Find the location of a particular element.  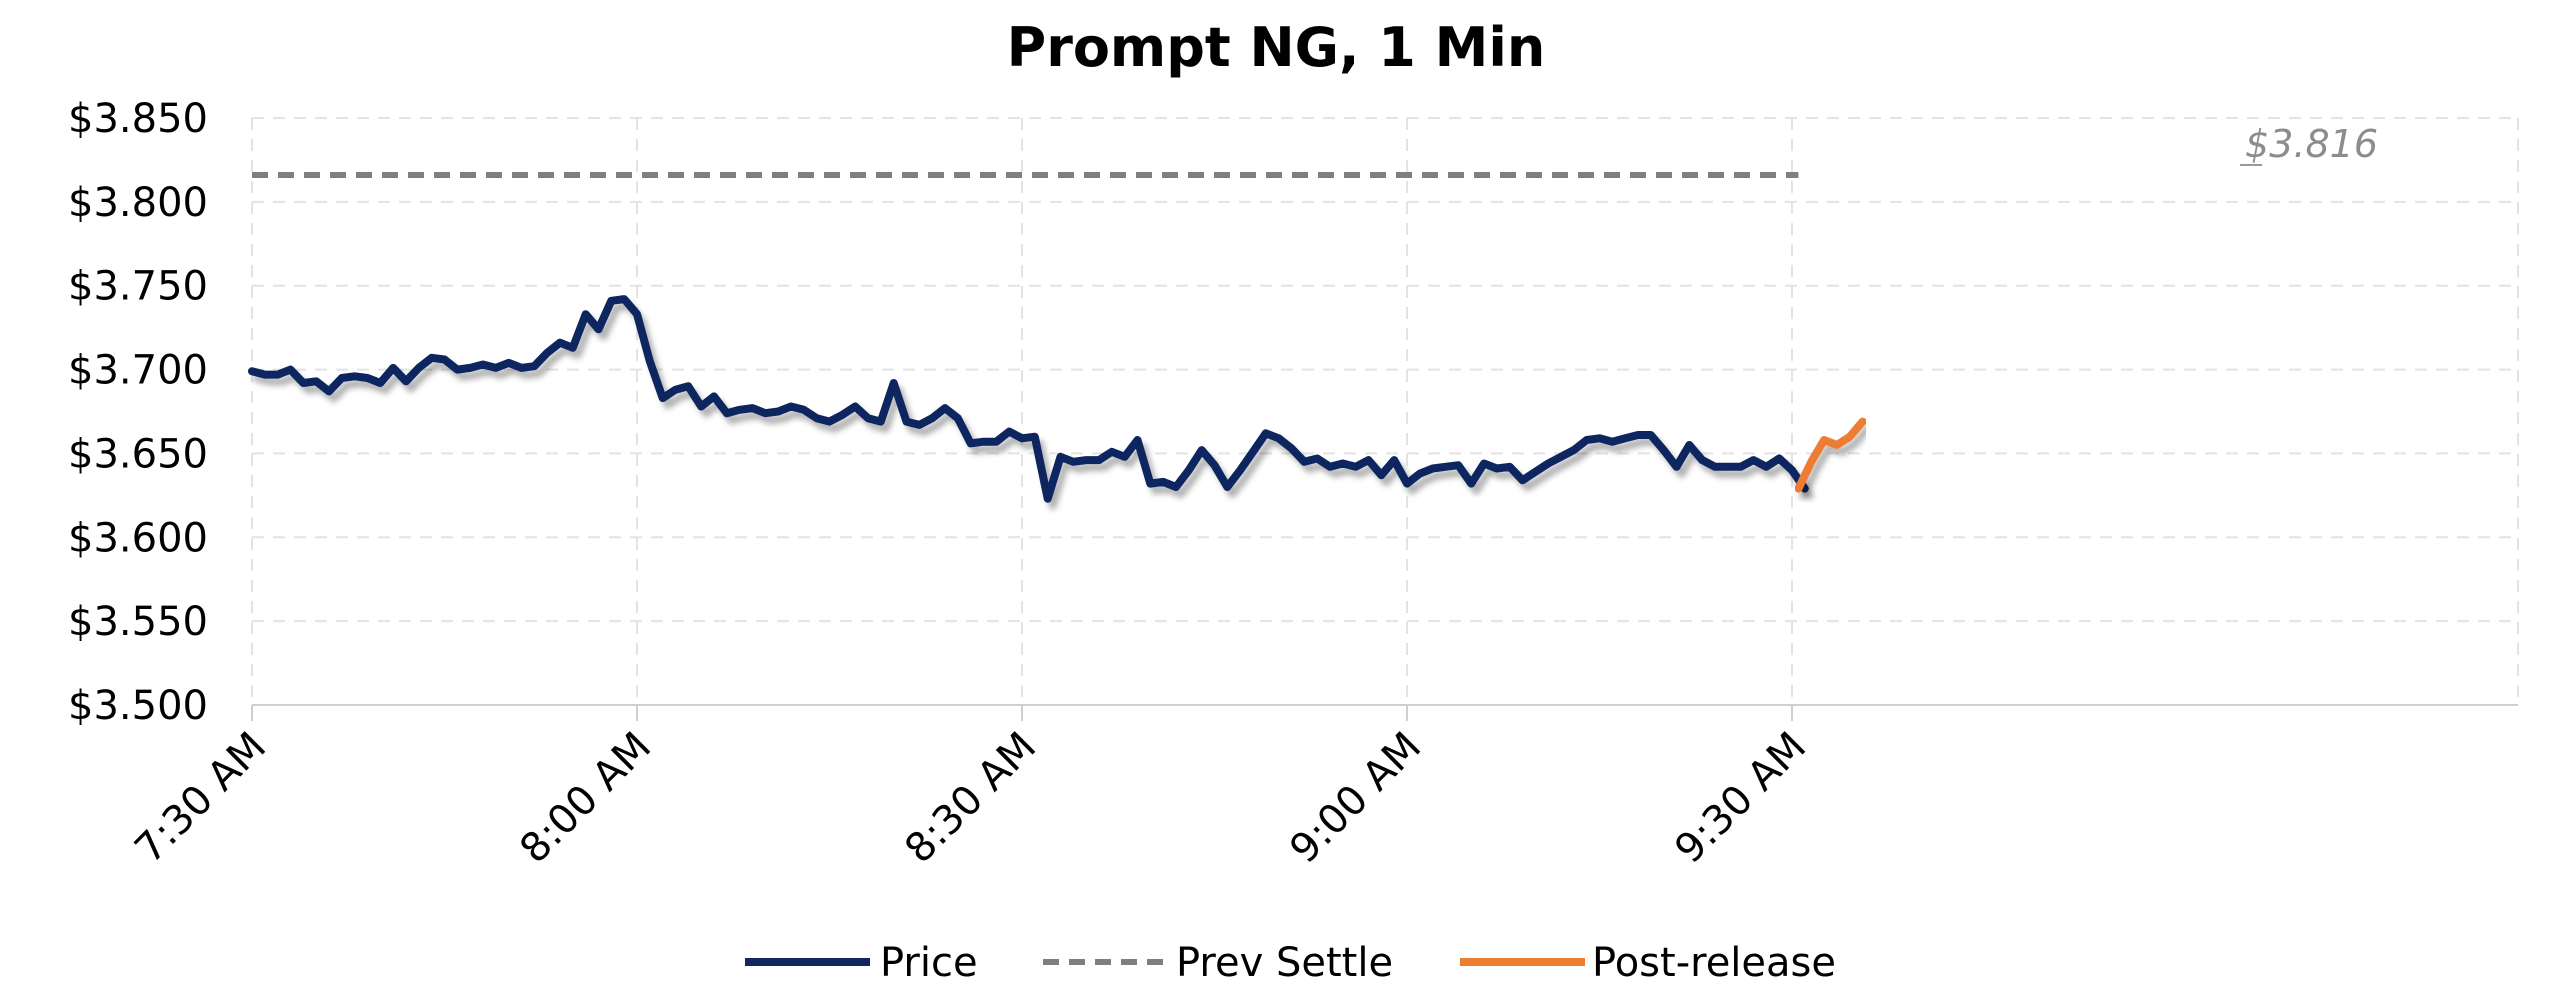

y-tick-label: $3.700 is located at coordinates (138, 371).